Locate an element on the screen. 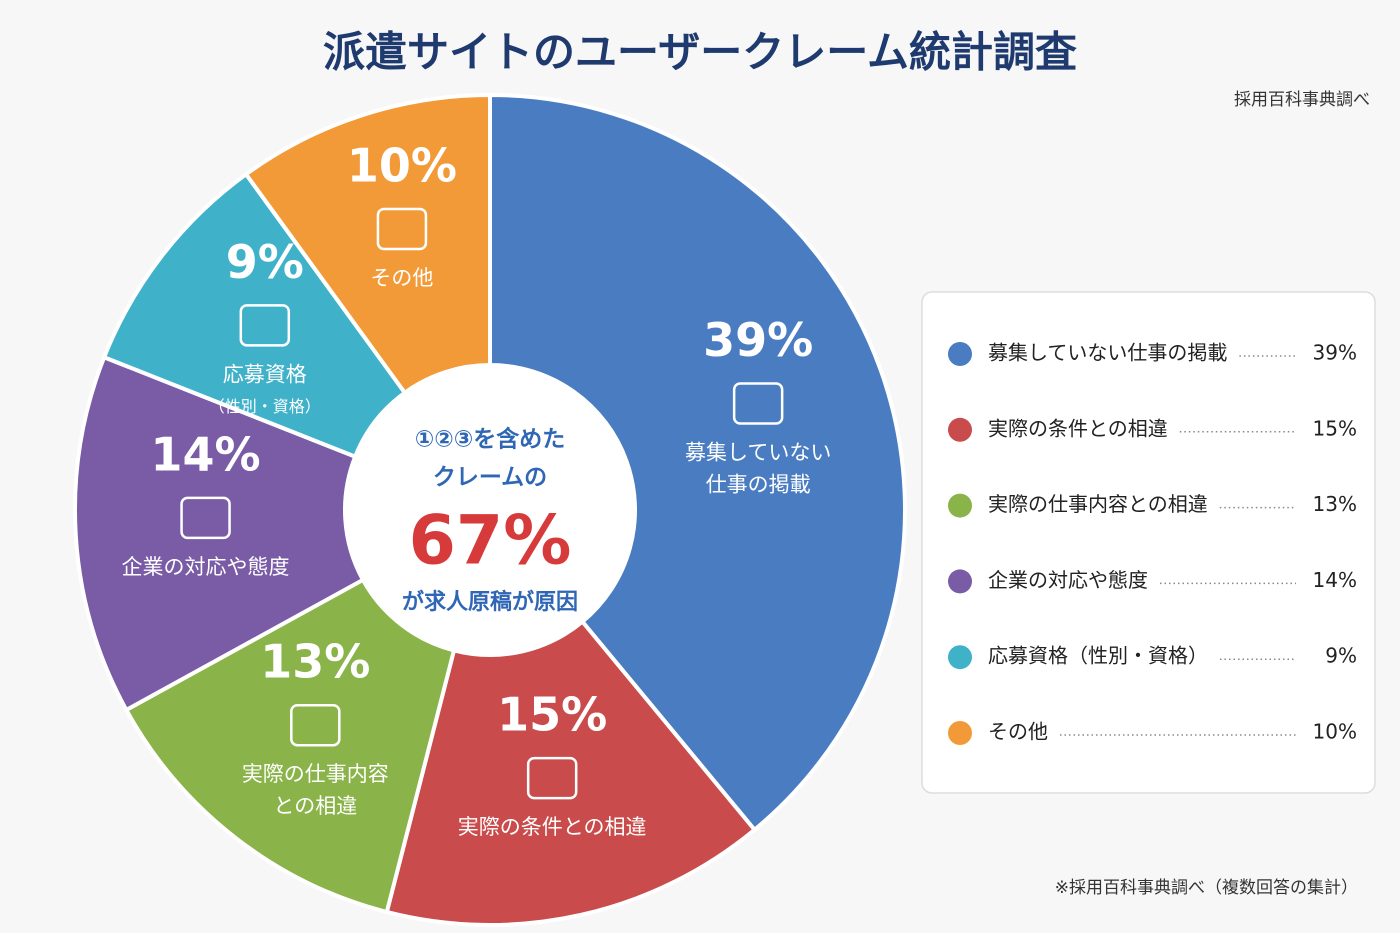 Image resolution: width=1400 pixels, height=933 pixels. legend-value: 14% is located at coordinates (1335, 580).